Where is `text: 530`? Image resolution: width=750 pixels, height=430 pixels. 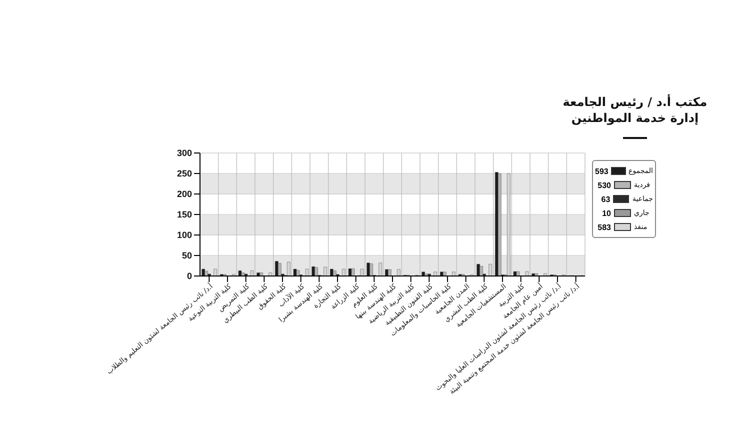 text: 530 is located at coordinates (603, 185).